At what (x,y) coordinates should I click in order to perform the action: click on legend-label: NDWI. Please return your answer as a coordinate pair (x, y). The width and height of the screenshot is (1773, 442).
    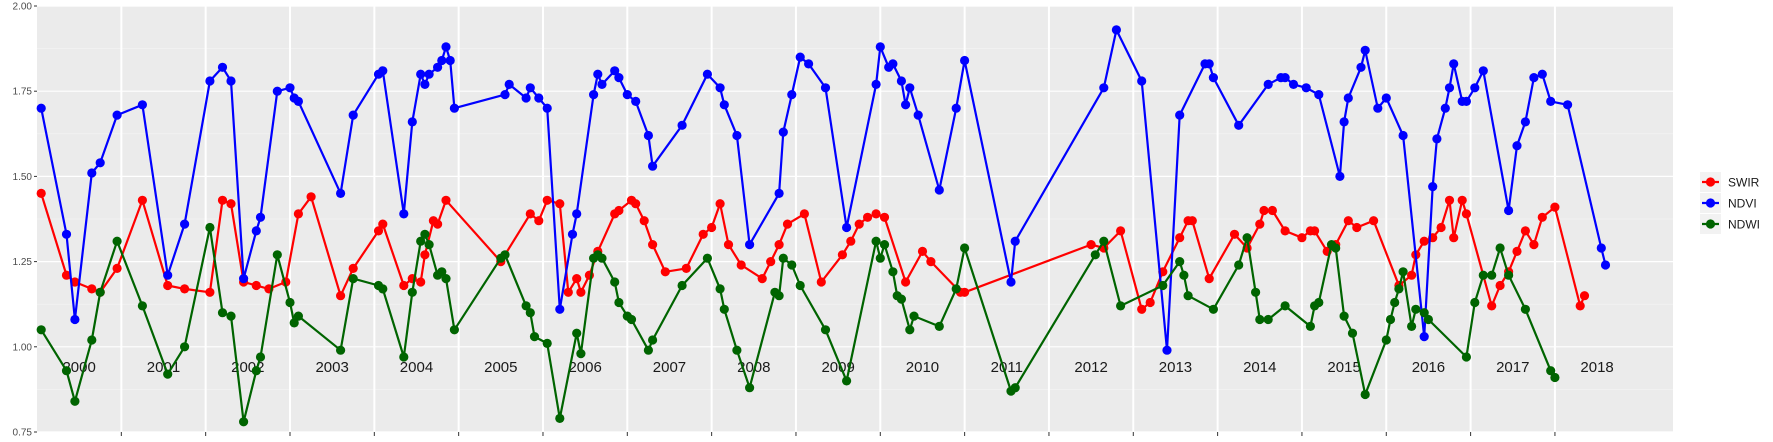
    Looking at the image, I should click on (1744, 225).